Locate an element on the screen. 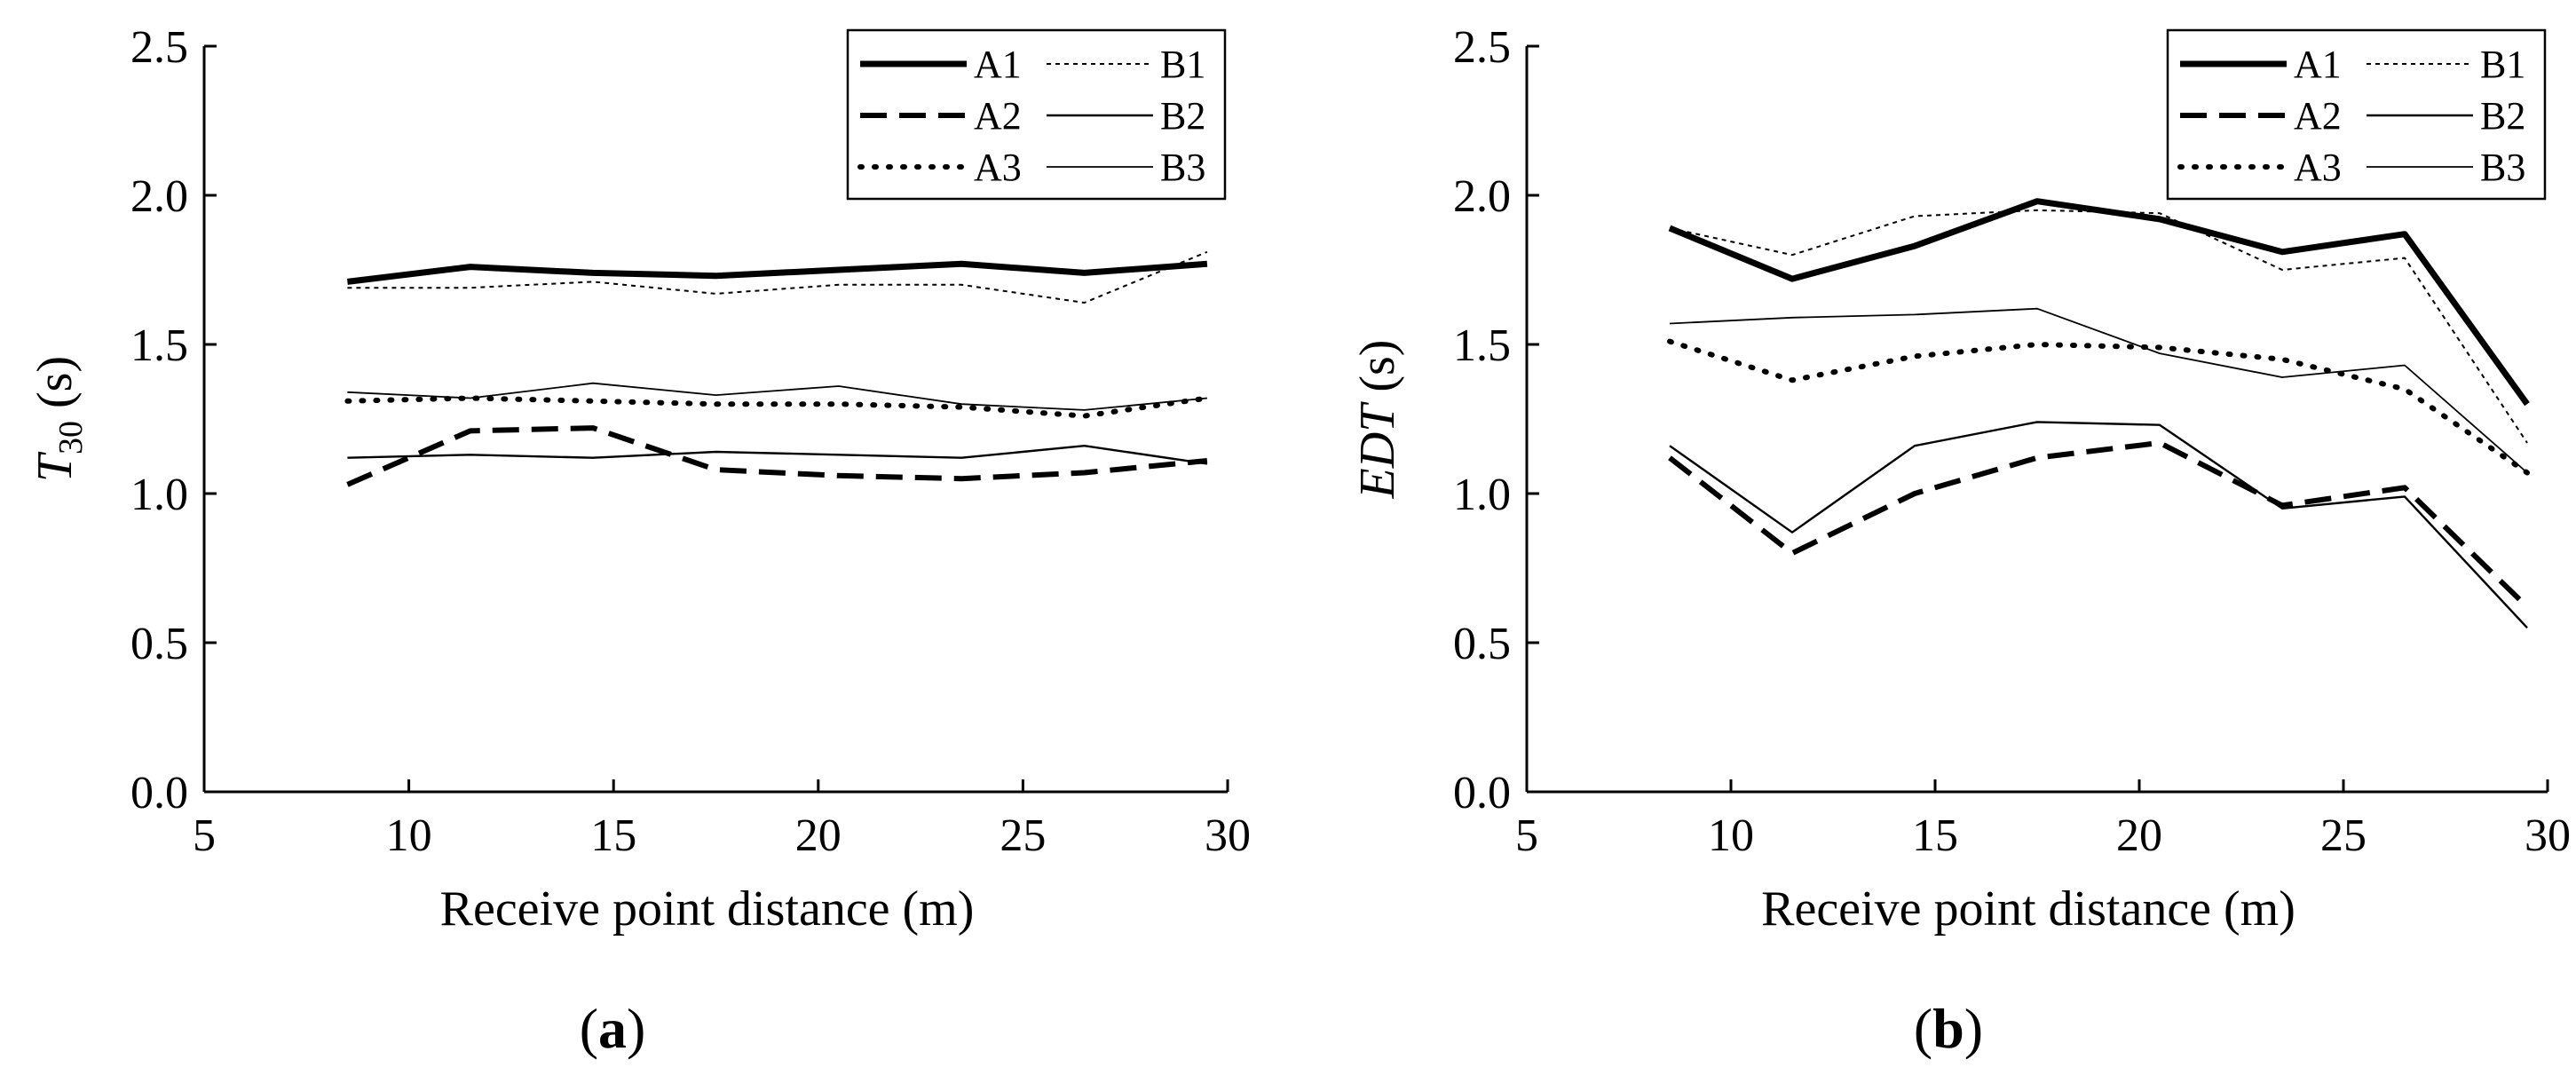 This screenshot has width=2576, height=1067. panel-label: (b) is located at coordinates (1948, 1028).